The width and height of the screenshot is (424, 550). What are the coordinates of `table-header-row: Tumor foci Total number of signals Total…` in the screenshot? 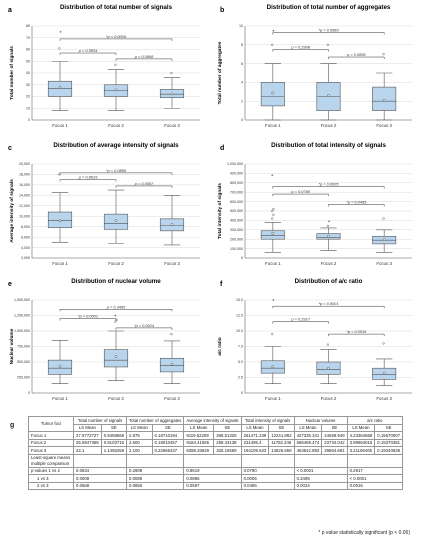 It's located at (216, 424).